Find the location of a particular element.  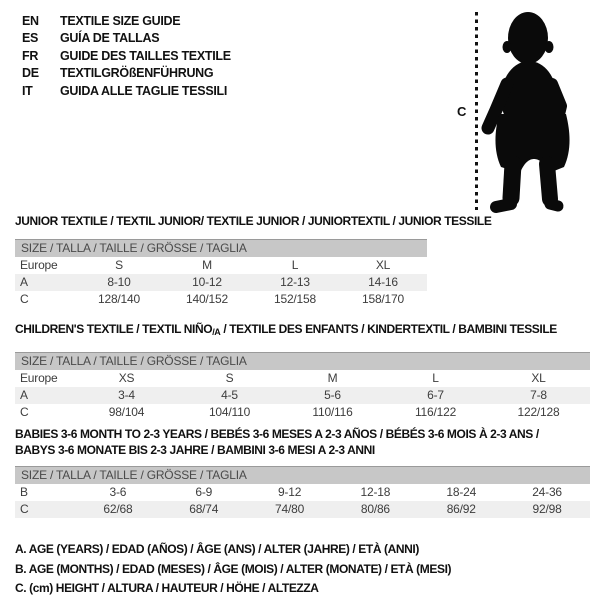

size-cell: XS is located at coordinates (126, 378).